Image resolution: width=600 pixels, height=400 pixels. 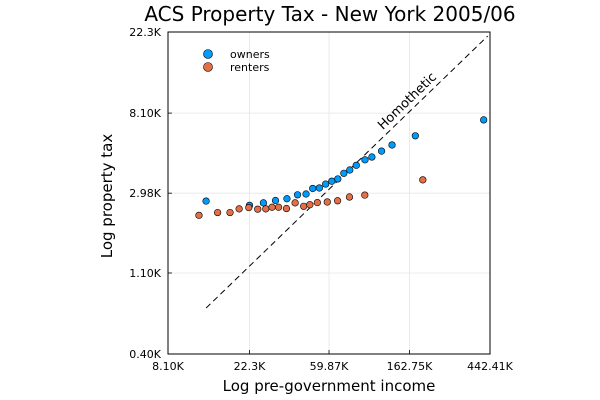 I want to click on y-tick-label: 8.10K, so click(x=145, y=113).